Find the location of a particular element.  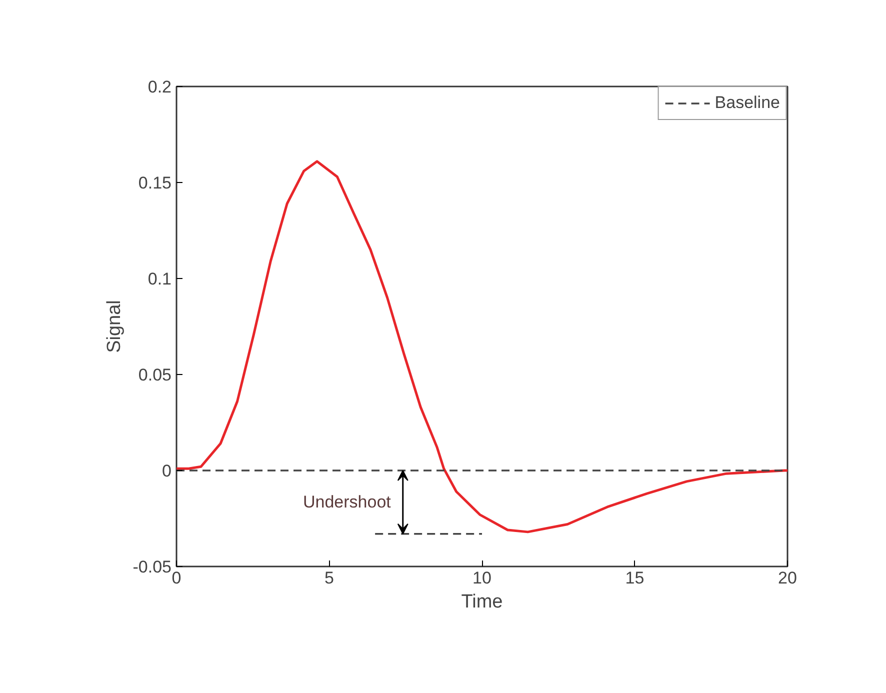

x-tick-label: 15 is located at coordinates (634, 578).